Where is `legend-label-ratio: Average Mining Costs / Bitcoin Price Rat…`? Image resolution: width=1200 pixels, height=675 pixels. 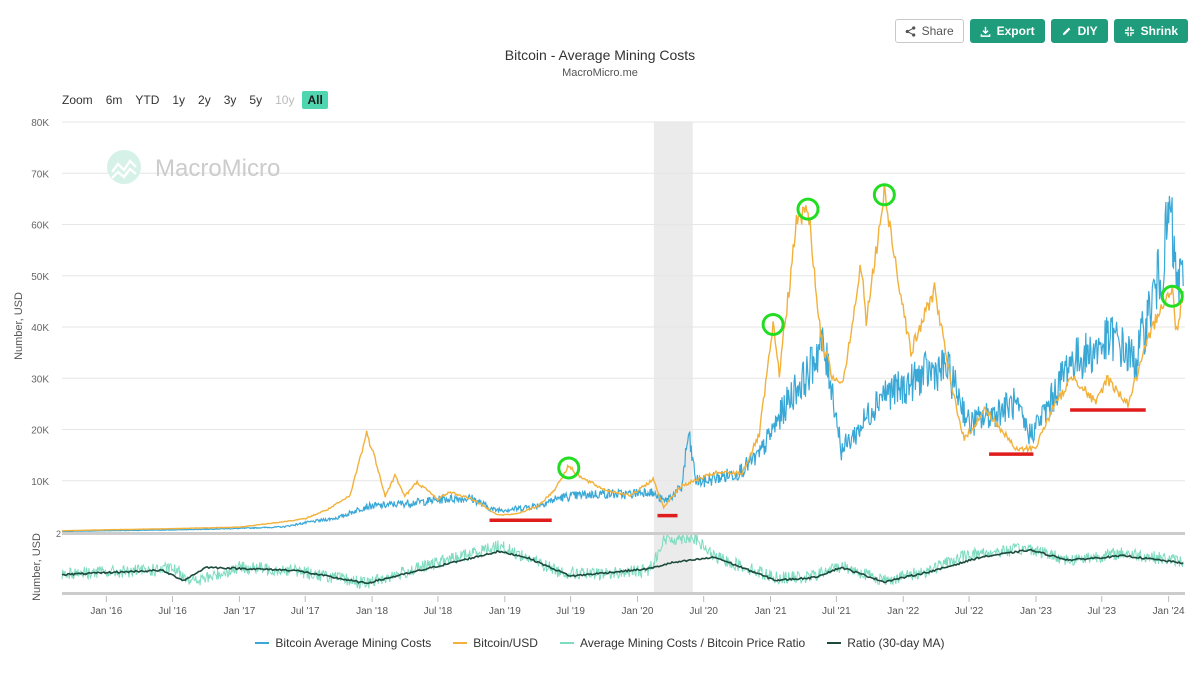 legend-label-ratio: Average Mining Costs / Bitcoin Price Rat… is located at coordinates (692, 643).